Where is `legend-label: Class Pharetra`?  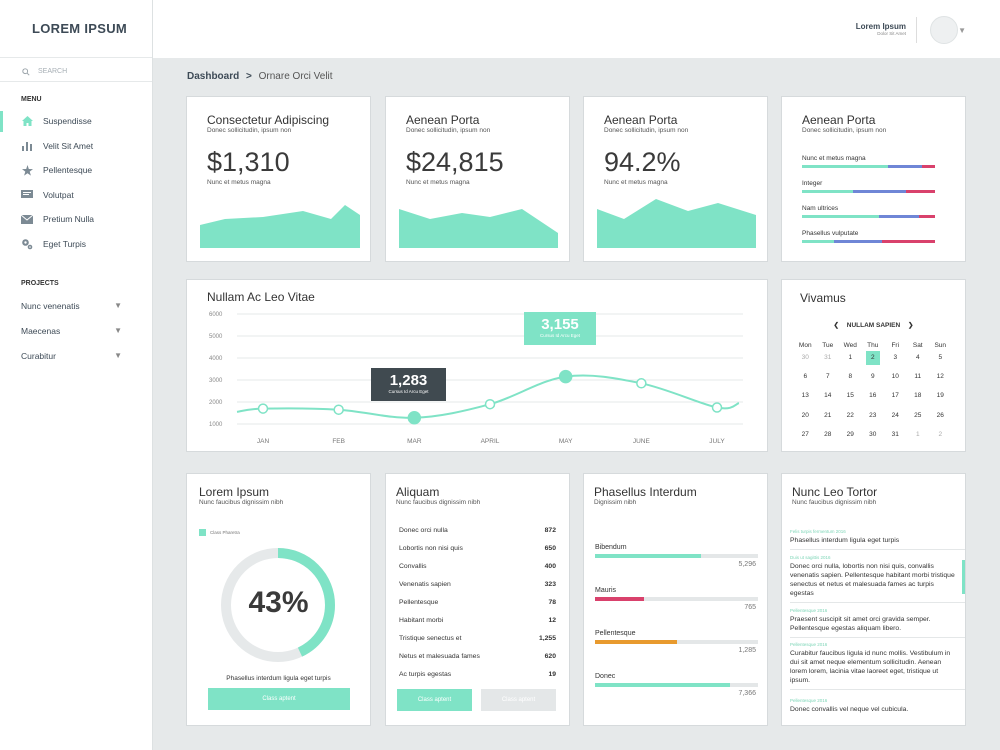
legend-label: Class Pharetra is located at coordinates (225, 532).